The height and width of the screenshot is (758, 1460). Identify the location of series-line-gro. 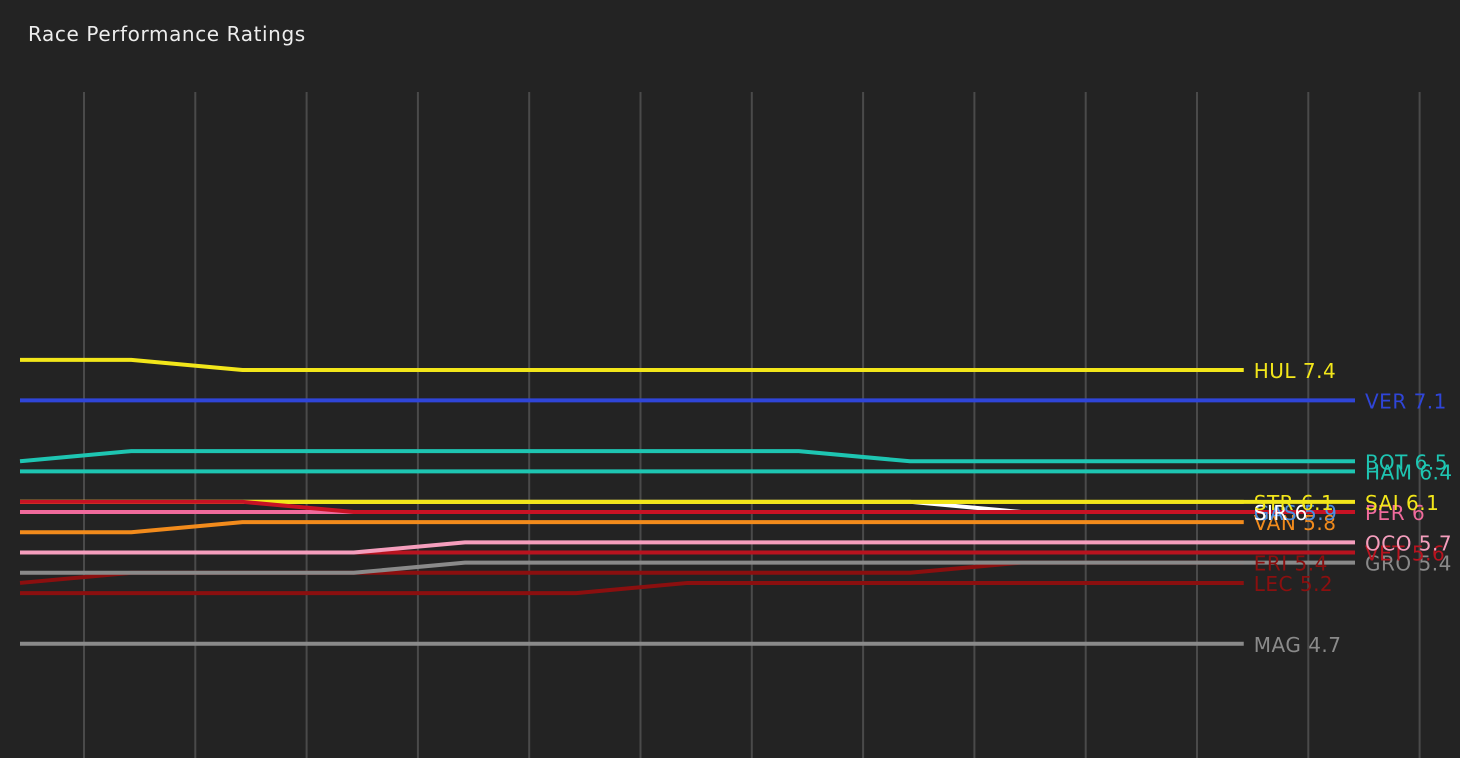
(687, 567).